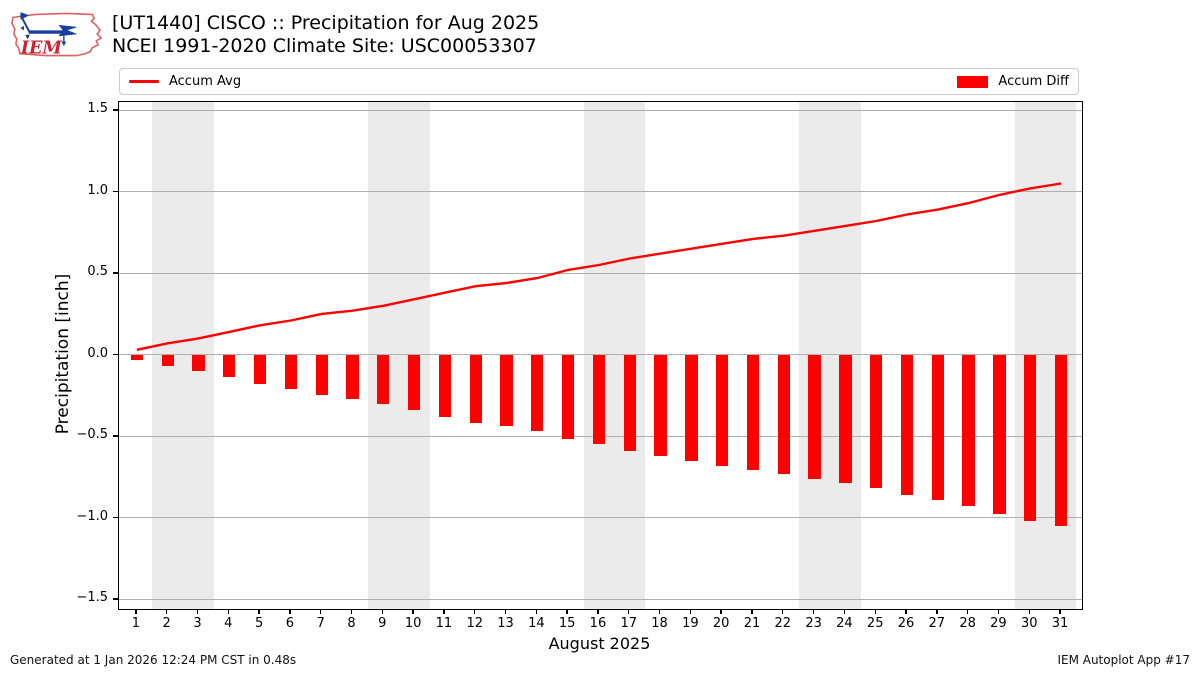 The height and width of the screenshot is (675, 1200). I want to click on x-tick-label: 2, so click(166, 623).